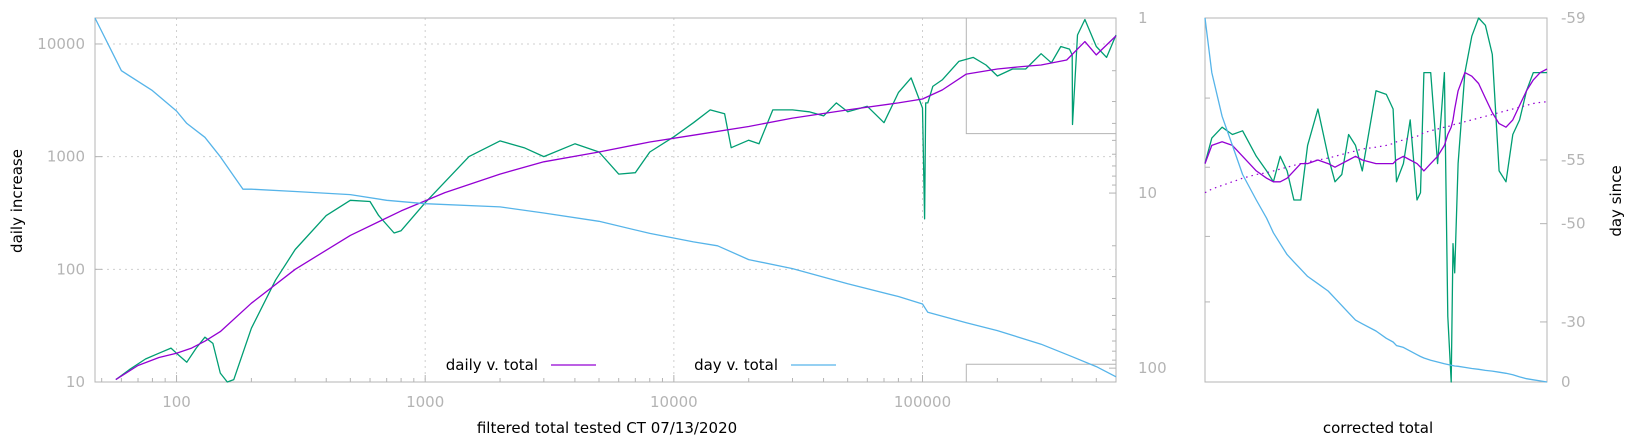  What do you see at coordinates (674, 402) in the screenshot?
I see `x-tick-label: 10000` at bounding box center [674, 402].